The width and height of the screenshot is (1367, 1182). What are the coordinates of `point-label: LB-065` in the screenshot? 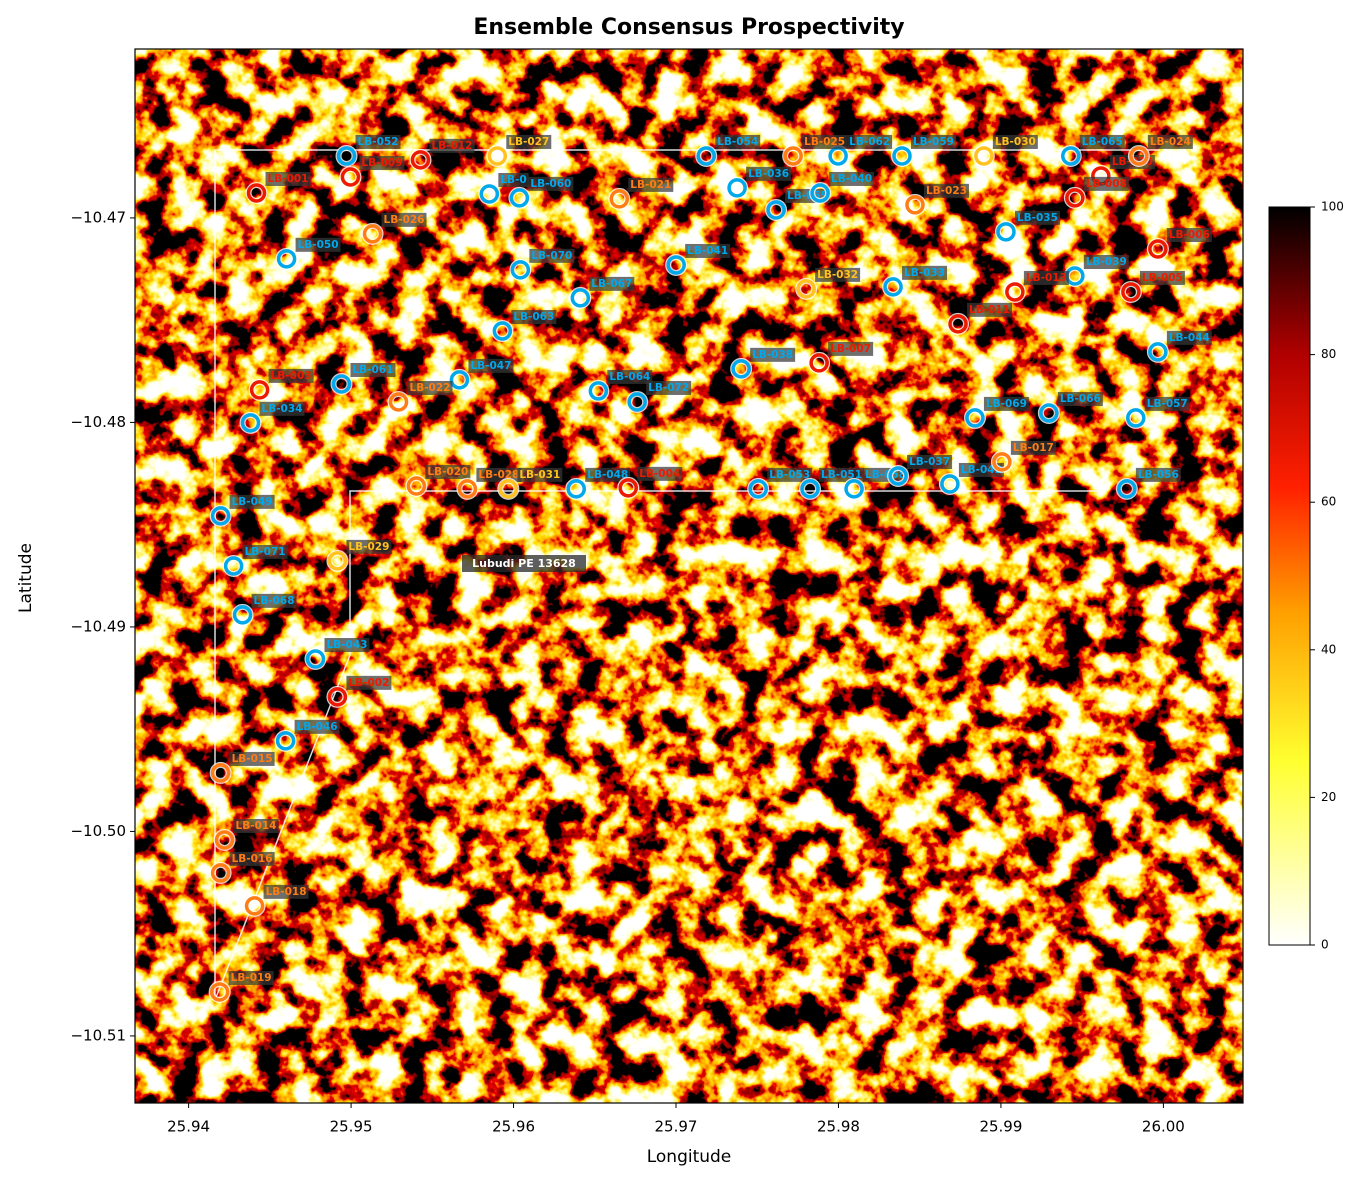 It's located at (1102, 142).